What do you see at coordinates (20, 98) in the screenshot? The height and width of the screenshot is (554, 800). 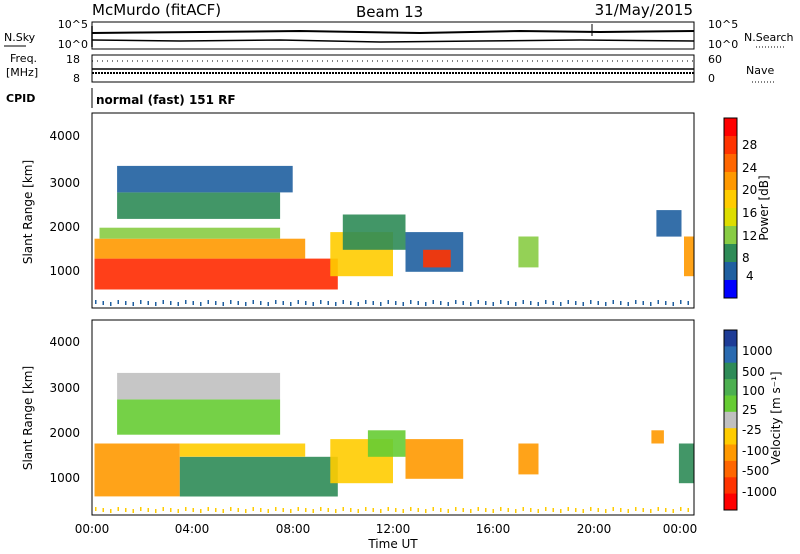 I see `cpid-label: CPID` at bounding box center [20, 98].